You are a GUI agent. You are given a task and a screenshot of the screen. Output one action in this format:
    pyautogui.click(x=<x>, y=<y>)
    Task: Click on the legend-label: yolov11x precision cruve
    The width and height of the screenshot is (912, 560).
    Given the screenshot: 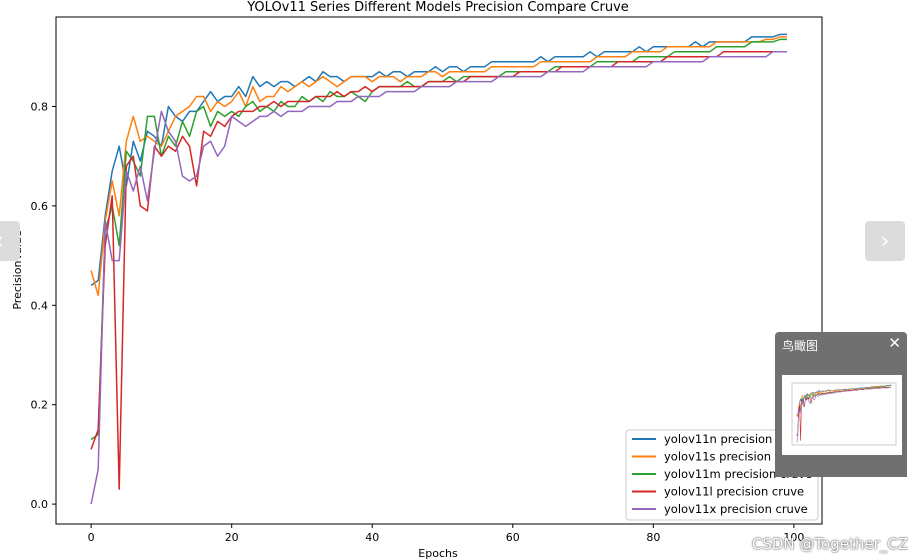 What is the action you would take?
    pyautogui.click(x=736, y=509)
    